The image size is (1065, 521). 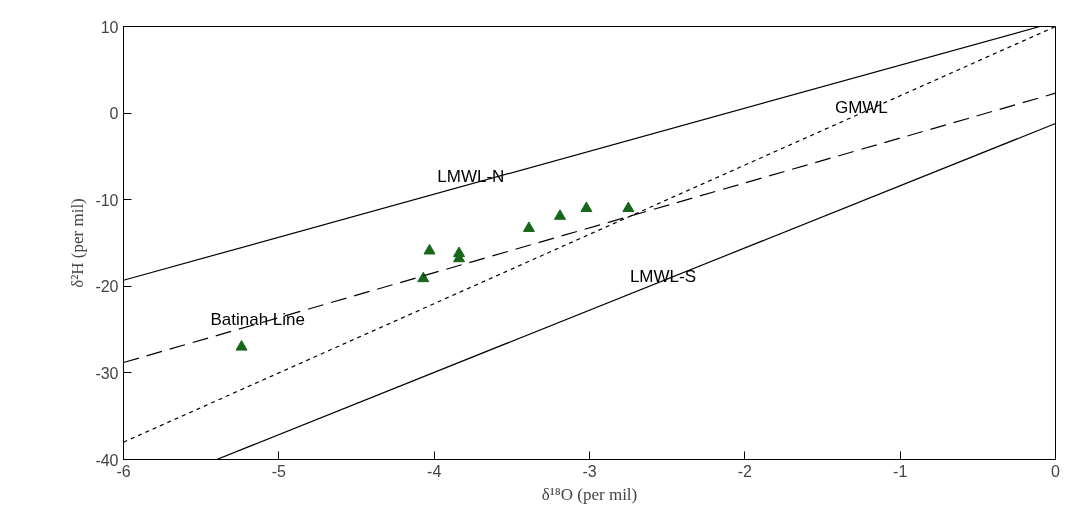 I want to click on y-axis-title: δ²H (per mil), so click(x=78, y=243).